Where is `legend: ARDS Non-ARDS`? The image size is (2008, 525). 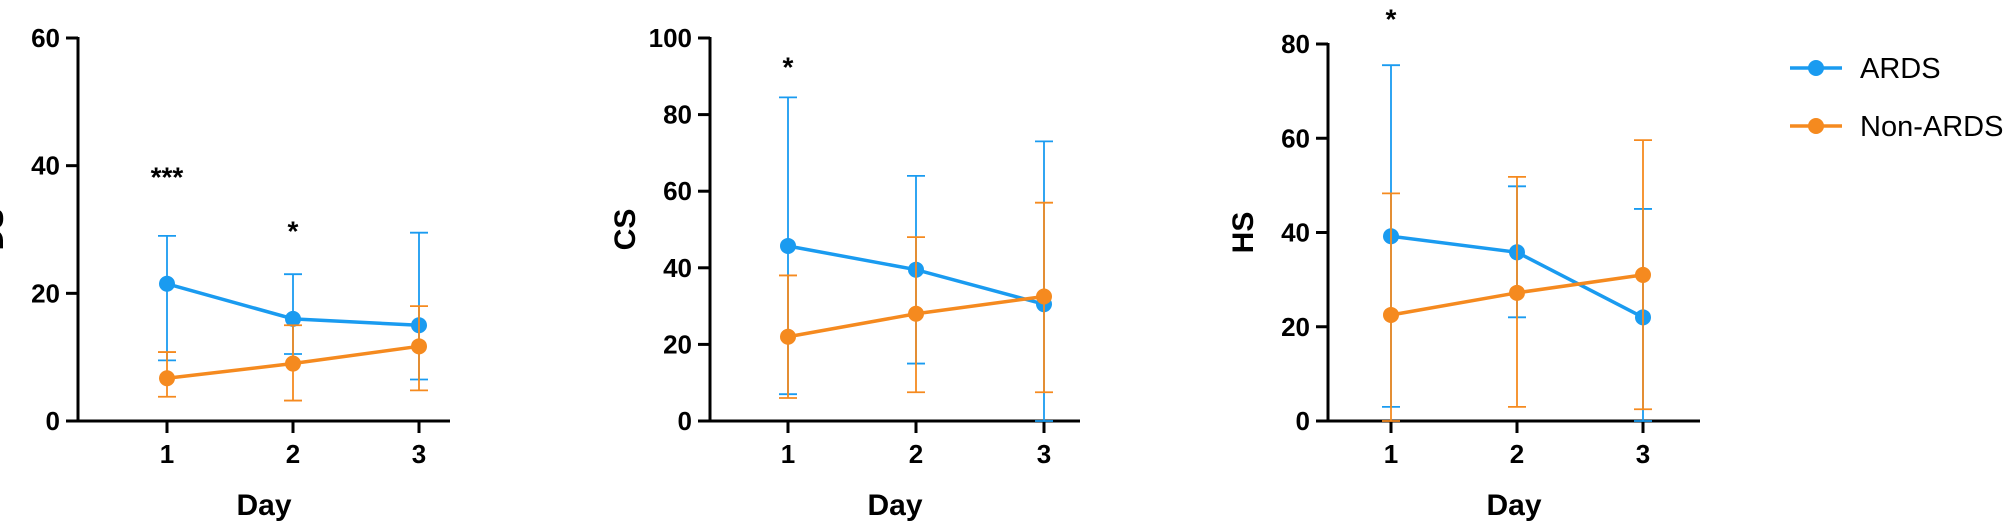 legend: ARDS Non-ARDS is located at coordinates (1896, 98).